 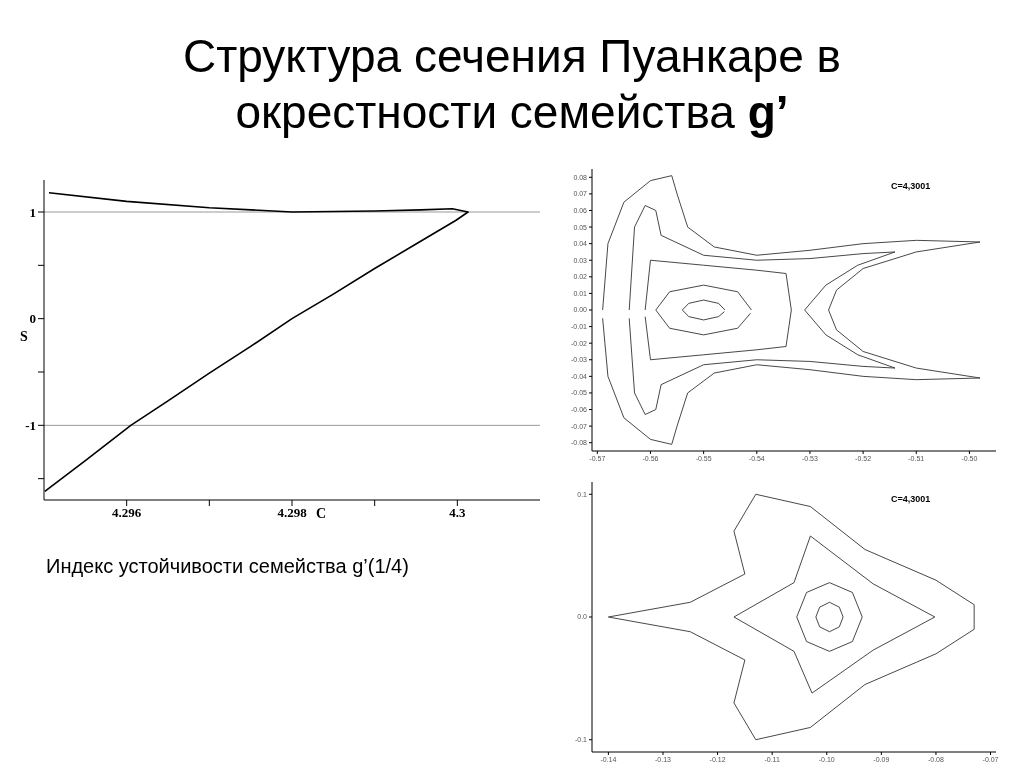 What do you see at coordinates (292, 513) in the screenshot?
I see `x-tick-label: 4.298` at bounding box center [292, 513].